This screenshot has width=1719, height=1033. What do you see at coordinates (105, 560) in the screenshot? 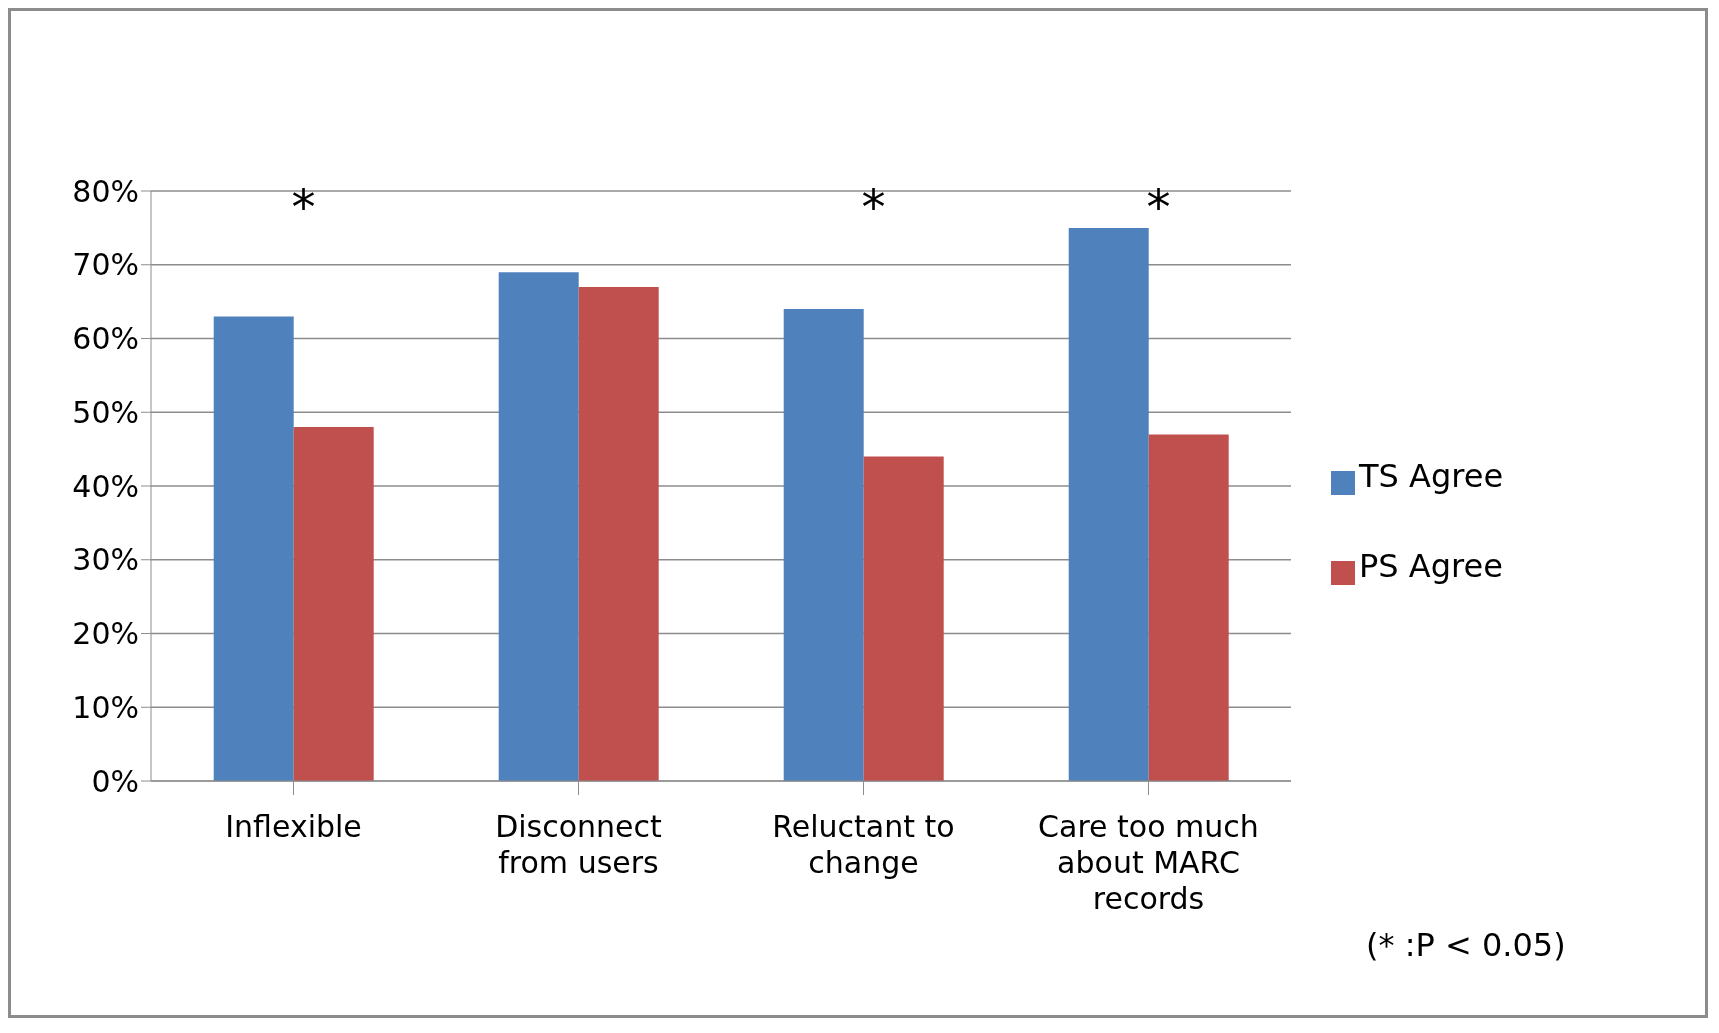
I see `y-tick-label: 30%` at bounding box center [105, 560].